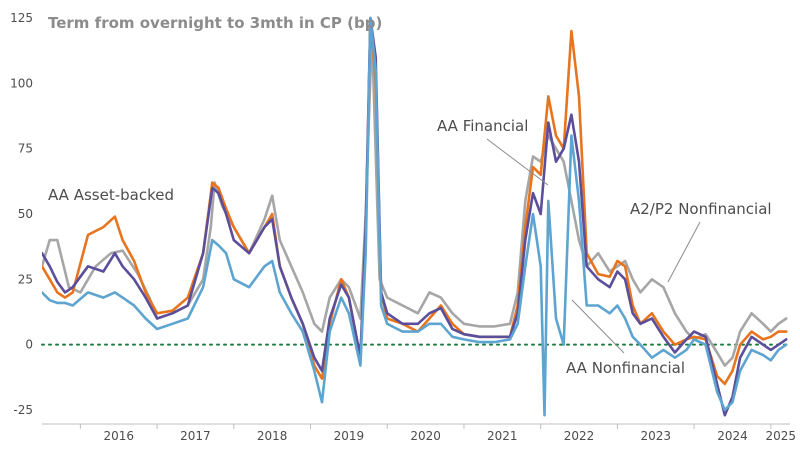  Describe the element at coordinates (25, 279) in the screenshot. I see `y-tick-label: 25` at that location.